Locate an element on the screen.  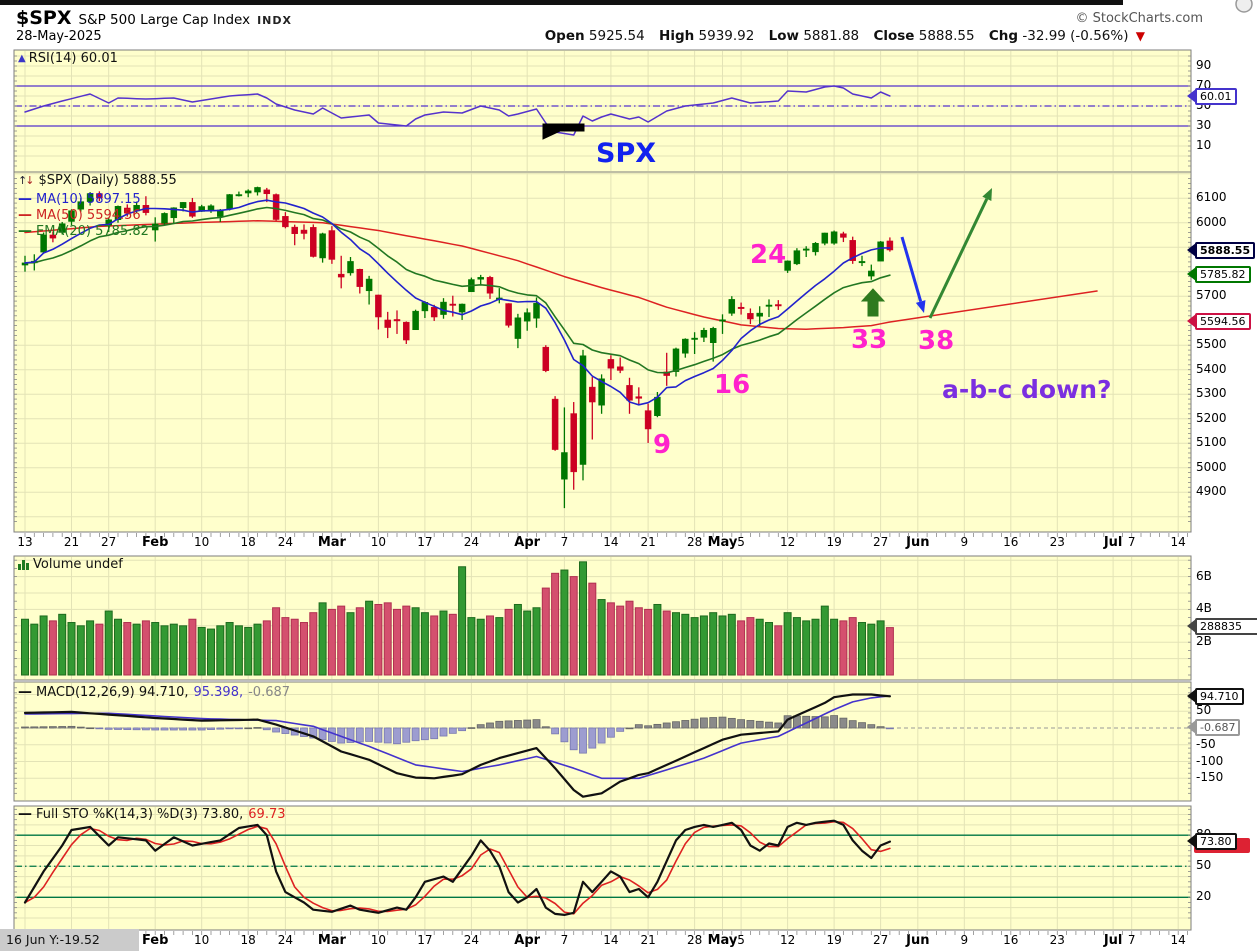
exchange-label: INDX is located at coordinates (274, 20).